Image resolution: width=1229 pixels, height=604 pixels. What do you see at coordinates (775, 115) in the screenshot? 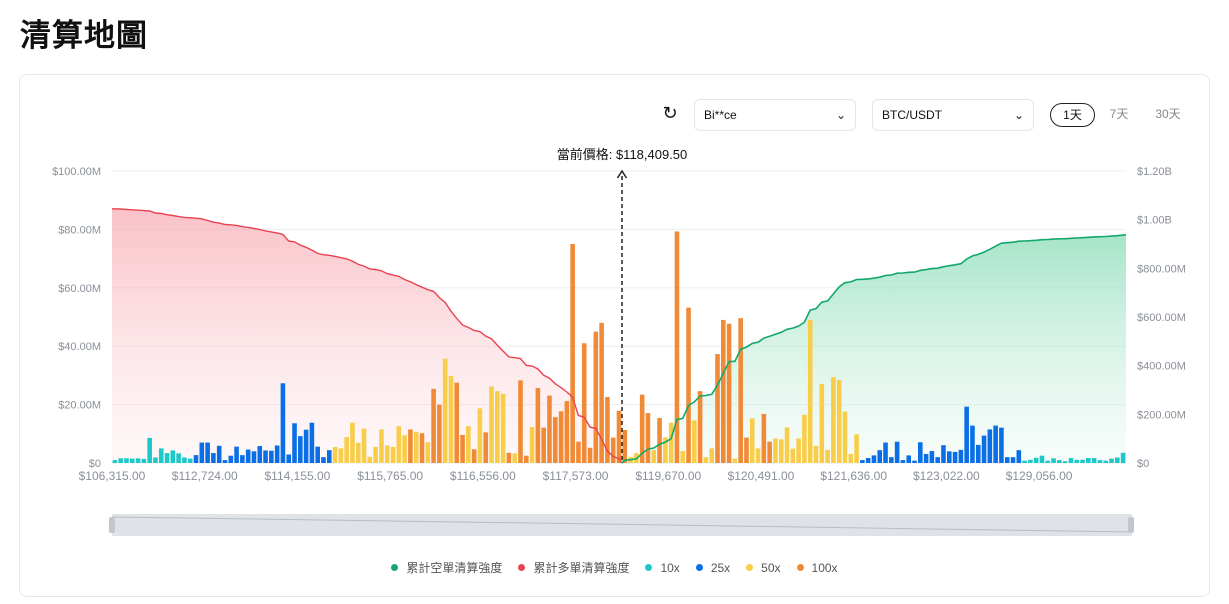
I see `exchange-select: Bi**ce ⌄` at bounding box center [775, 115].